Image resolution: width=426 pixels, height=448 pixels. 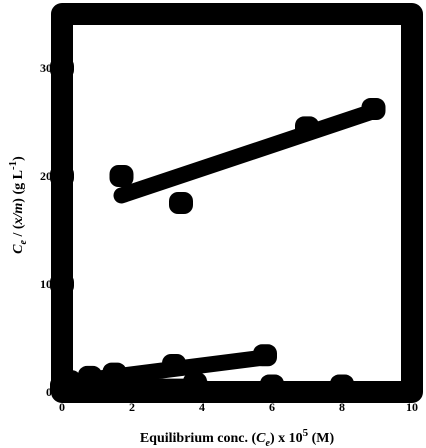 What do you see at coordinates (342, 407) in the screenshot?
I see `x-tick-label: 8` at bounding box center [342, 407].